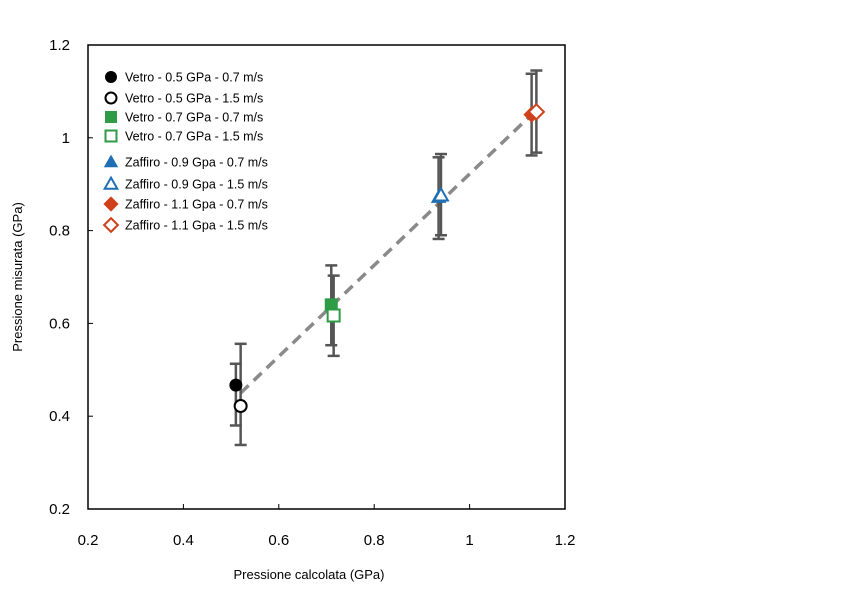 The width and height of the screenshot is (850, 600). Describe the element at coordinates (59, 509) in the screenshot. I see `y-tick-label: 0.2` at that location.